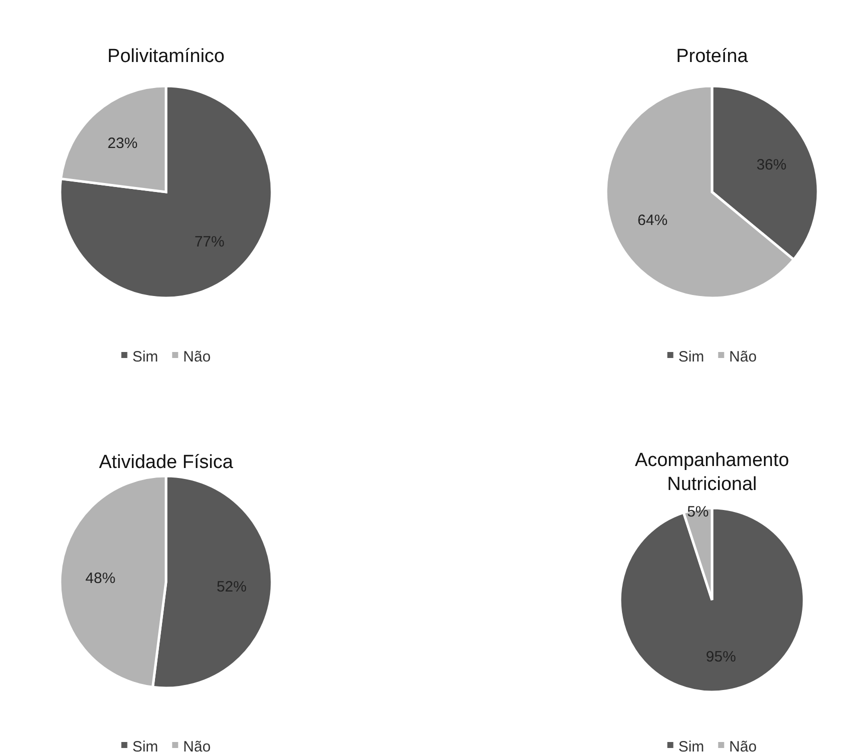 This screenshot has height=756, width=856. What do you see at coordinates (100, 579) in the screenshot?
I see `data-label: 48%` at bounding box center [100, 579].